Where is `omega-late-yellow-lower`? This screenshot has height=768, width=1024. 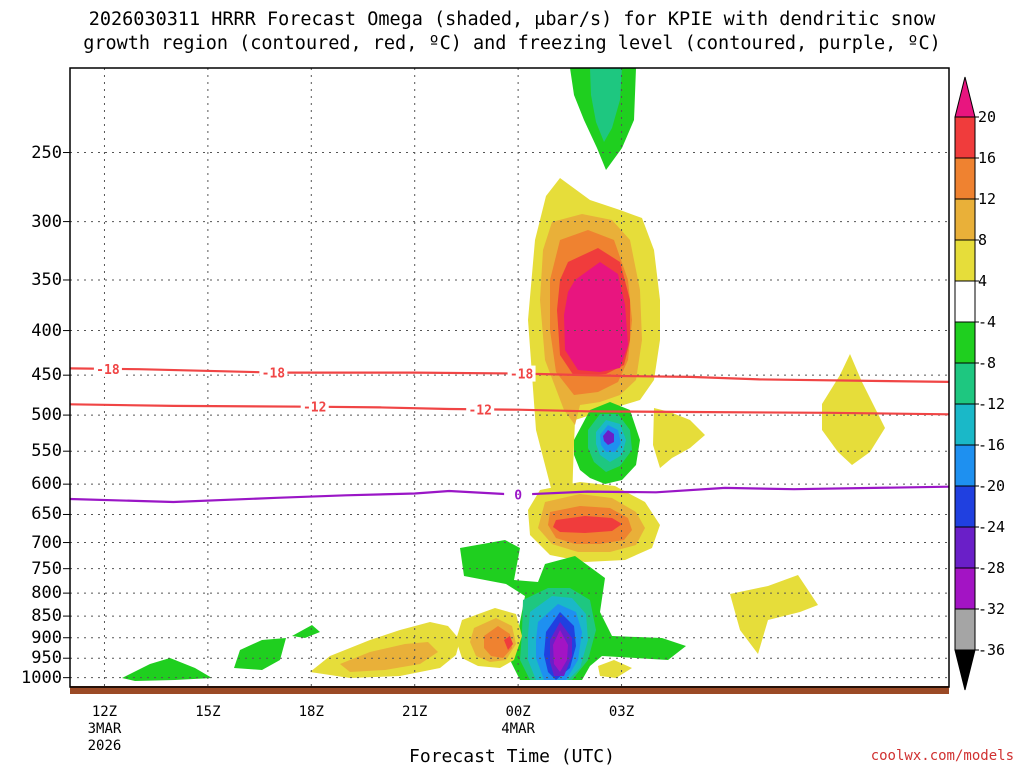 omega-late-yellow-lower is located at coordinates (774, 614).